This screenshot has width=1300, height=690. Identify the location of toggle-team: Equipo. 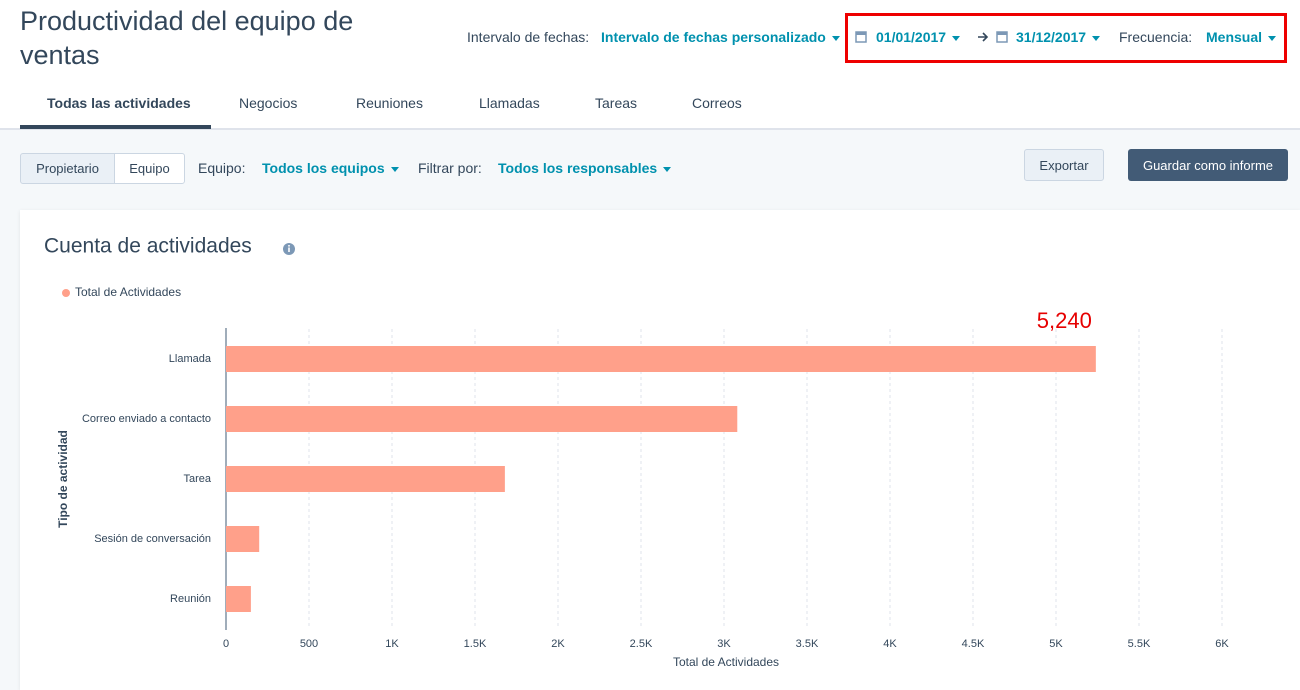
(149, 168).